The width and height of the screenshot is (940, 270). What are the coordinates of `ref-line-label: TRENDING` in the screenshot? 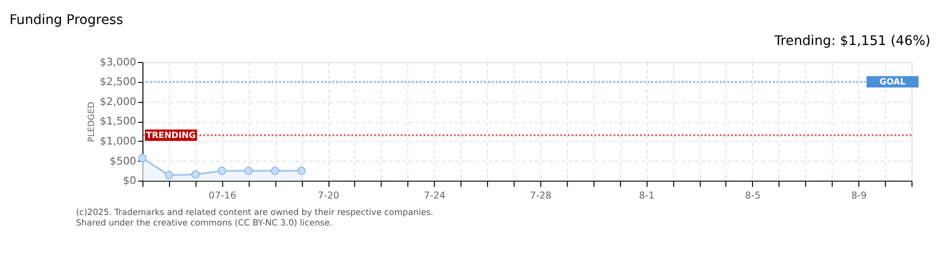 It's located at (171, 136).